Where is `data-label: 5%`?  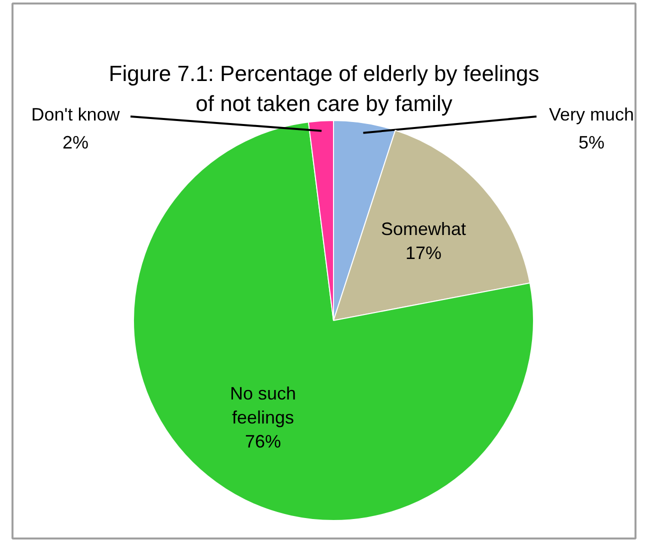
data-label: 5% is located at coordinates (591, 142).